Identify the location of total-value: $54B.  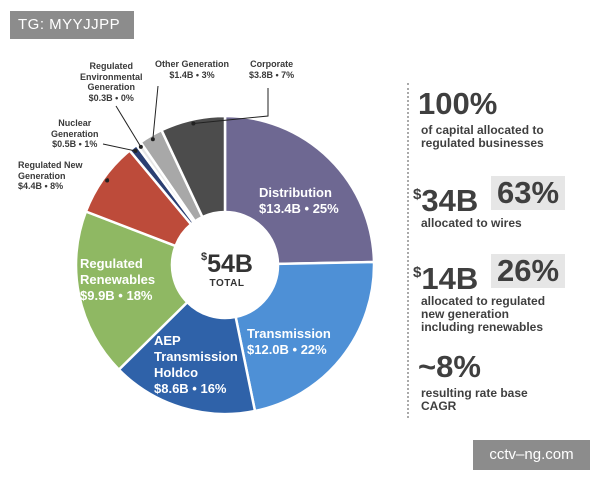
(227, 260).